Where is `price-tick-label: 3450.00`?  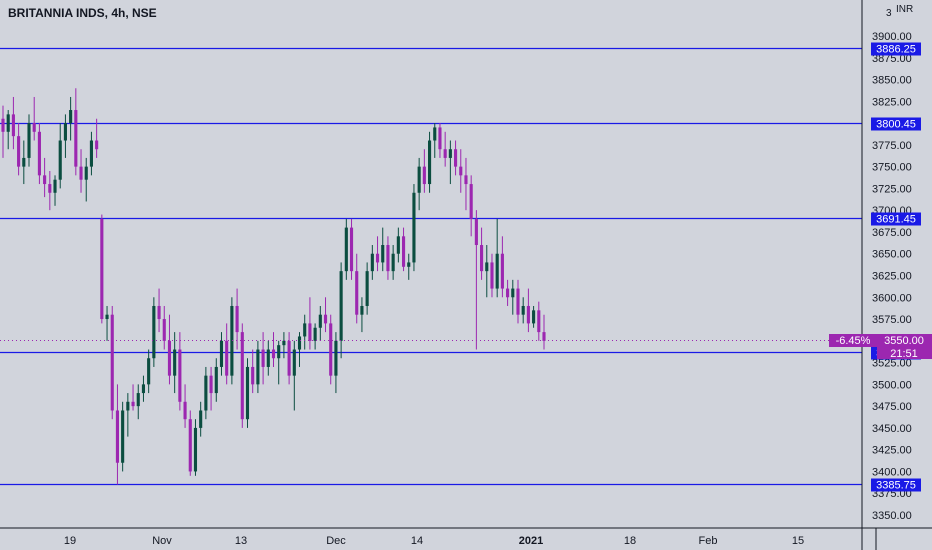 price-tick-label: 3450.00 is located at coordinates (892, 429).